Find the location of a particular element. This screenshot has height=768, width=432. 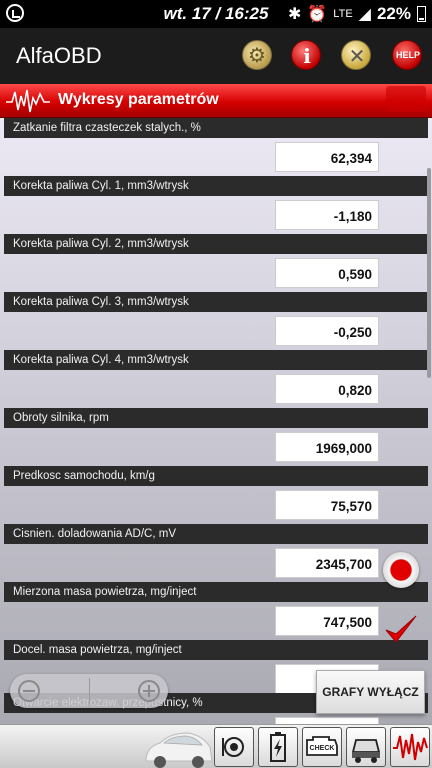

help-button: HELP is located at coordinates (407, 55).